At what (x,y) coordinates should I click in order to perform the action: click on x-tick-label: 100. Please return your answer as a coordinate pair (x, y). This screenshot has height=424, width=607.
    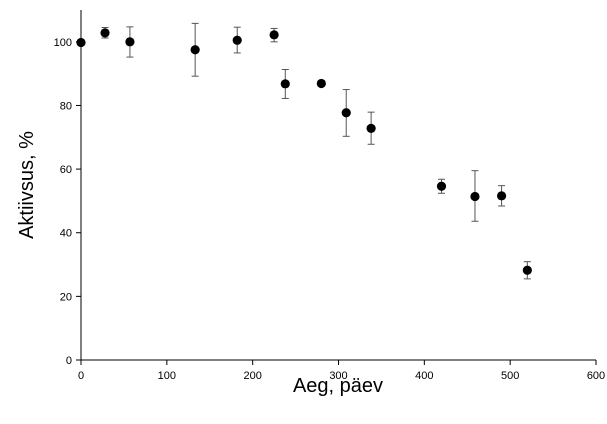
    Looking at the image, I should click on (167, 376).